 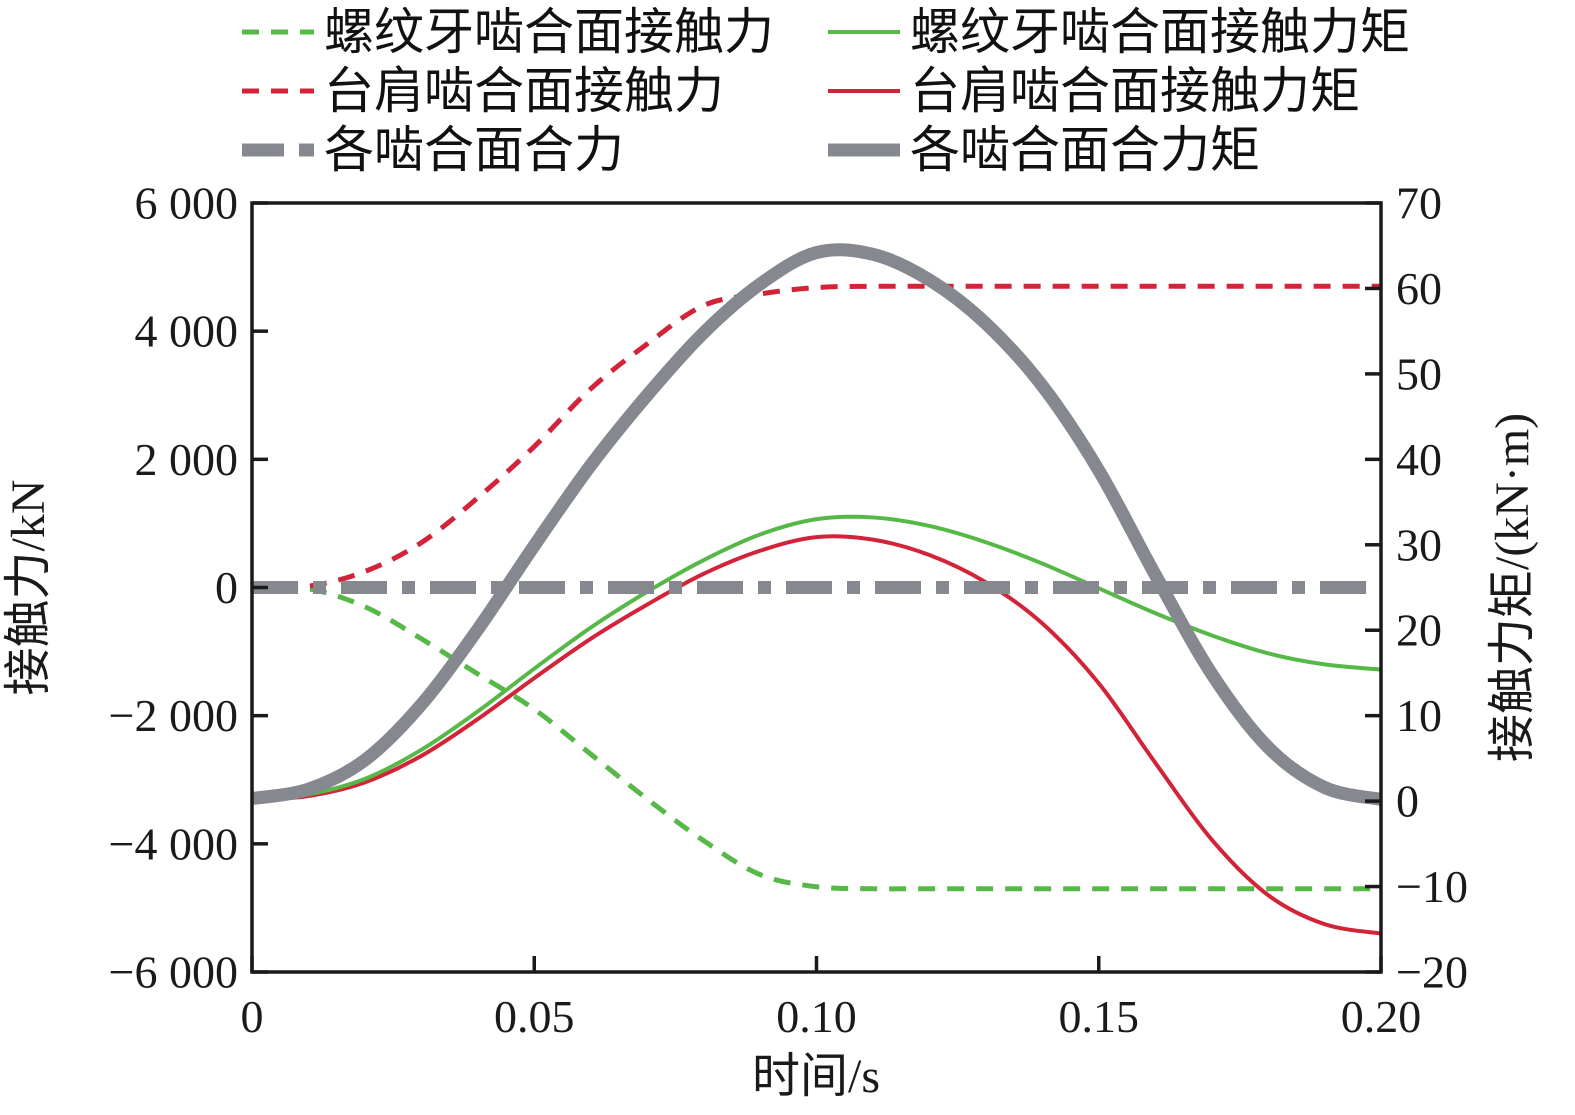 I want to click on axis-tick-label: 0.20, so click(x=1381, y=1016).